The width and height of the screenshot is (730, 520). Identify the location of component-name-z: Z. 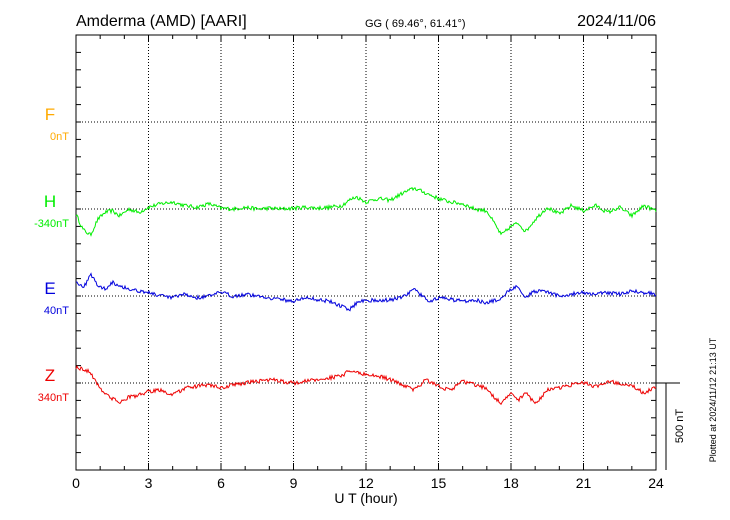
(50, 375).